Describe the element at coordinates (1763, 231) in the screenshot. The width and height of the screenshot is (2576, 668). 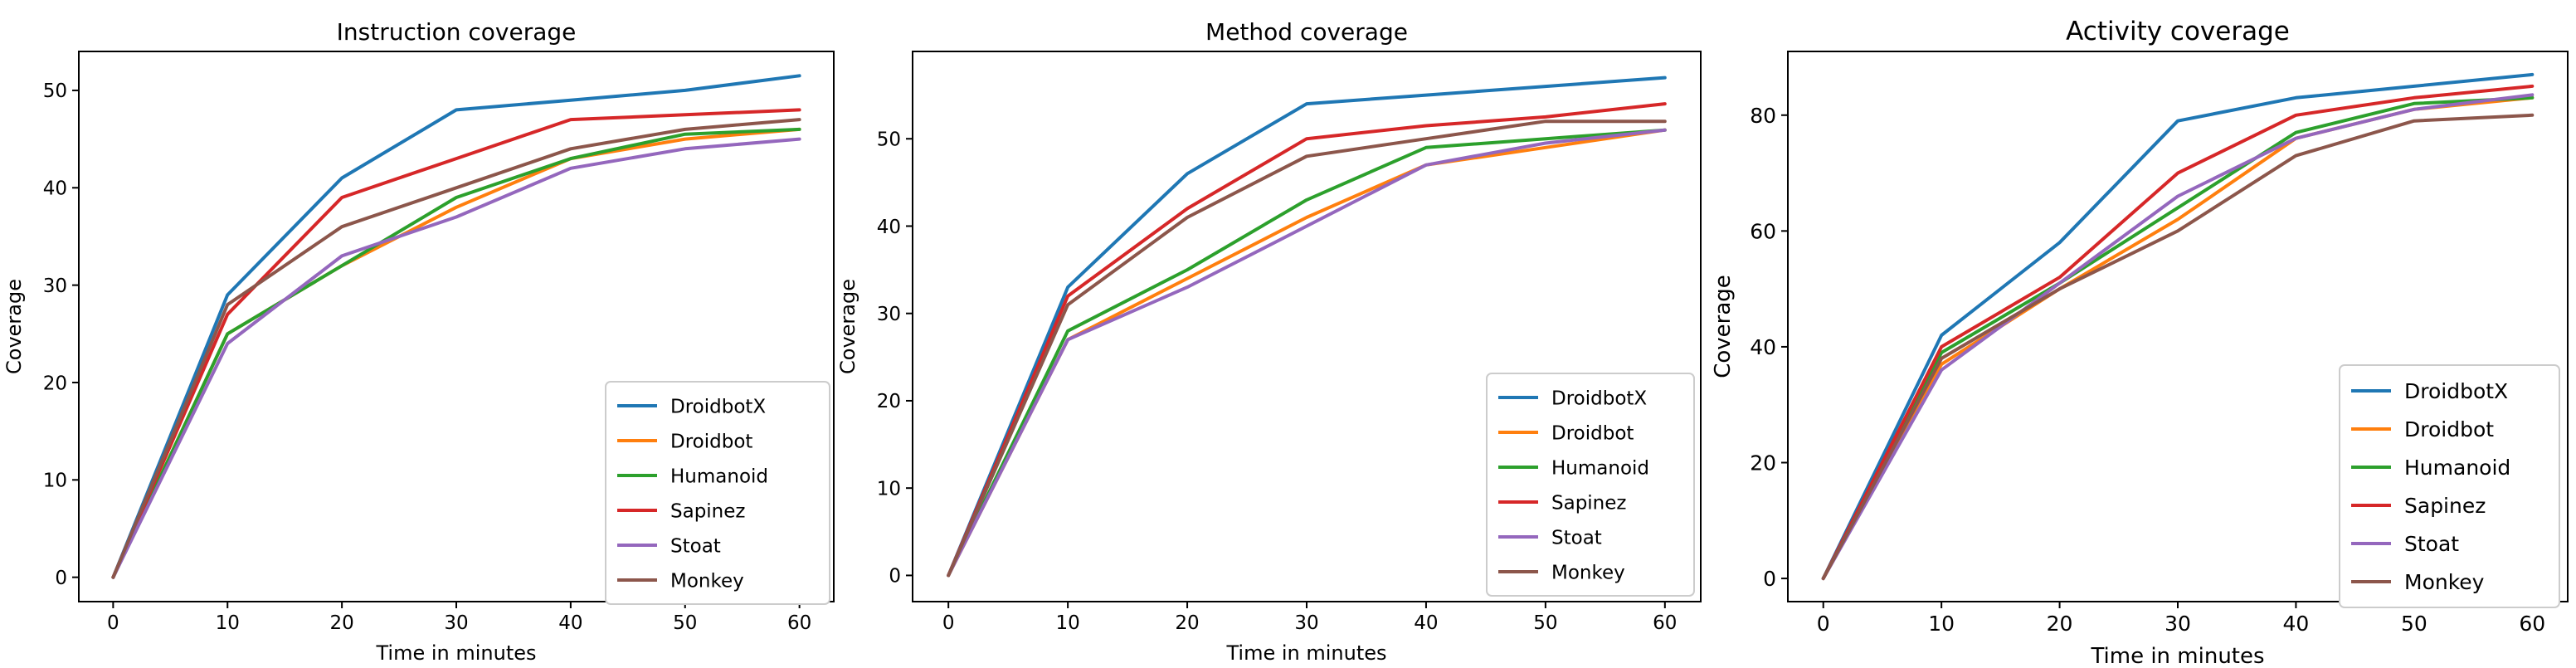
I see `y-tick-label: 60` at that location.